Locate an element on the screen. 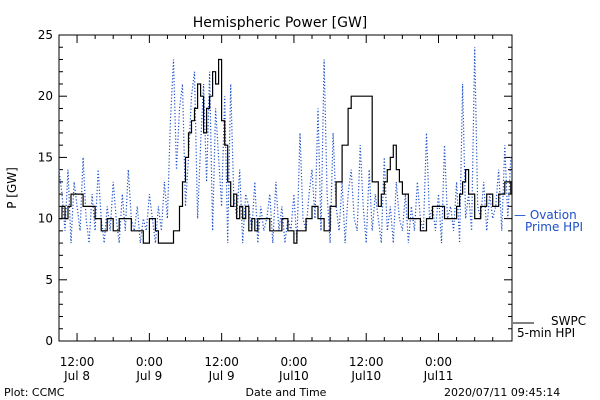 This screenshot has height=400, width=600. y-tick-label: 0 is located at coordinates (49, 341).